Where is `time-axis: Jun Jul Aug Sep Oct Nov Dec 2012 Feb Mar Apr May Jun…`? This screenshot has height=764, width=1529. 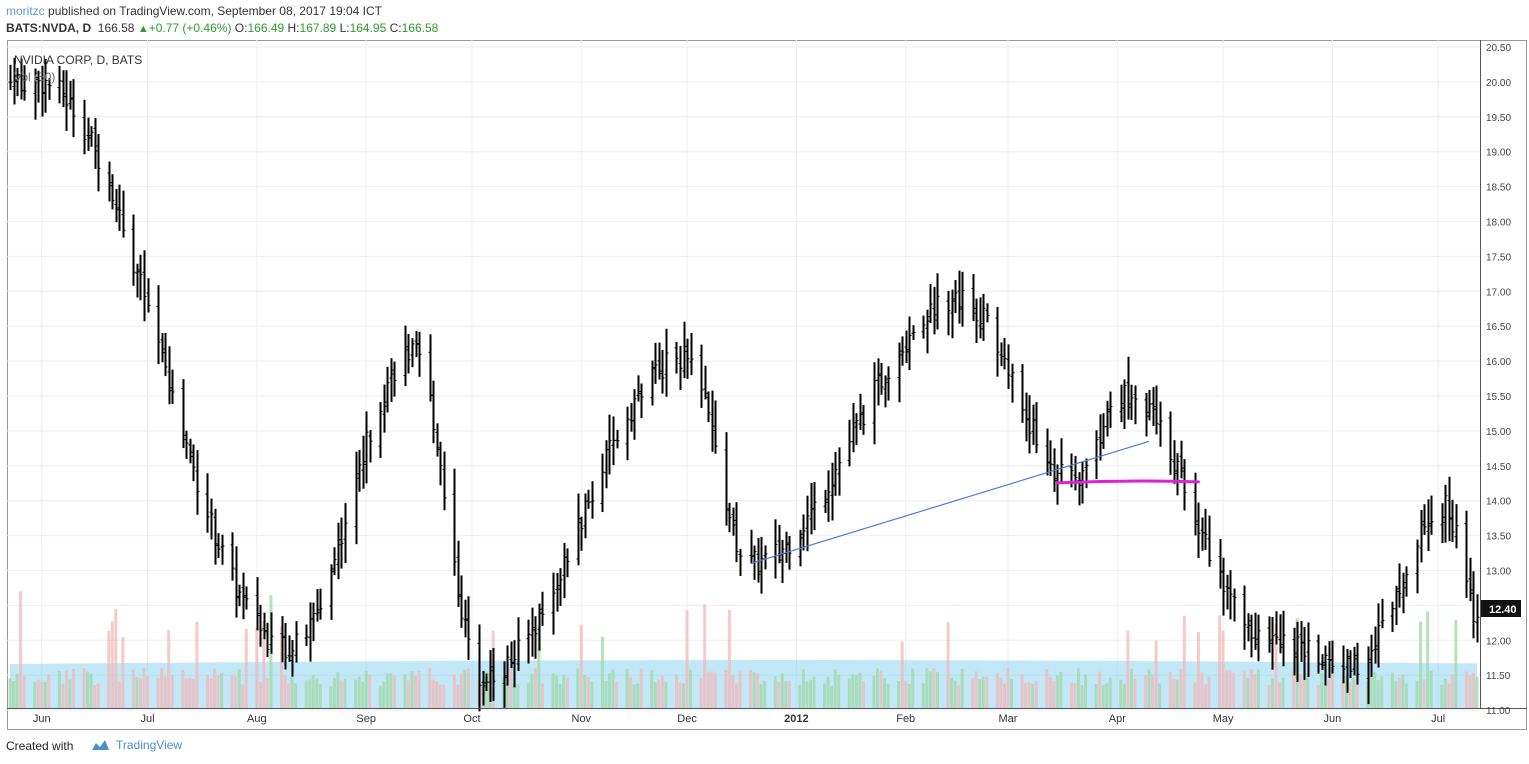
time-axis: Jun Jul Aug Sep Oct Nov Dec 2012 Feb Mar Apr May Jun… is located at coordinates (739, 719).